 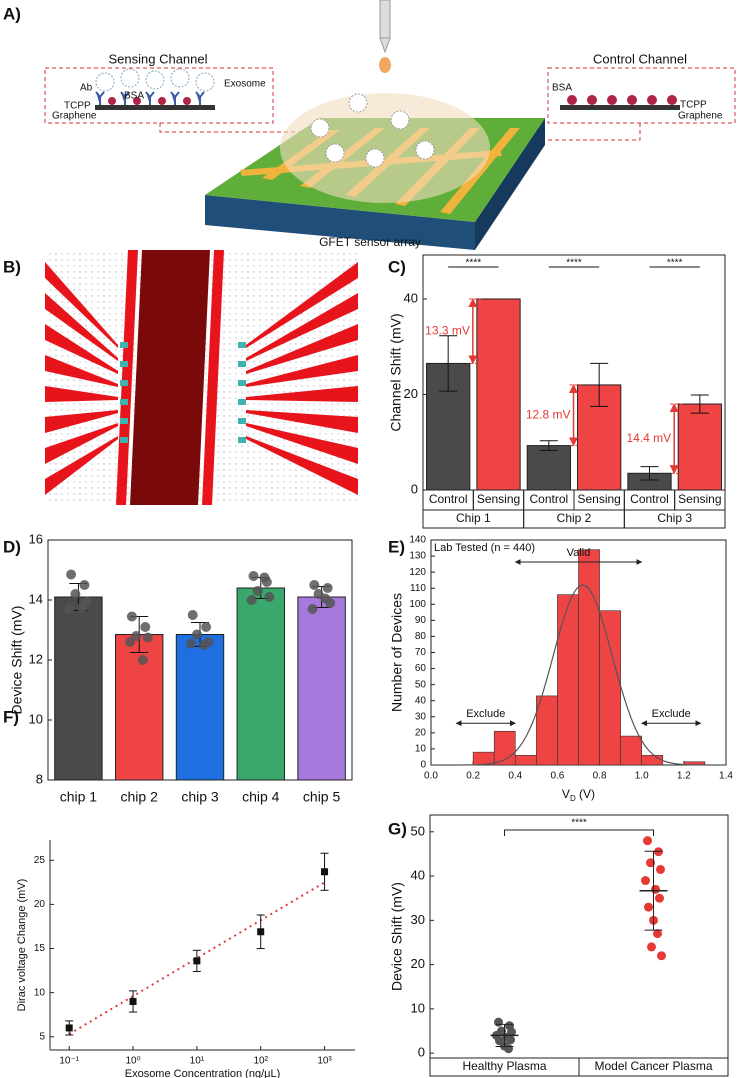 What do you see at coordinates (40, 860) in the screenshot?
I see `y-tick-label: 25` at bounding box center [40, 860].